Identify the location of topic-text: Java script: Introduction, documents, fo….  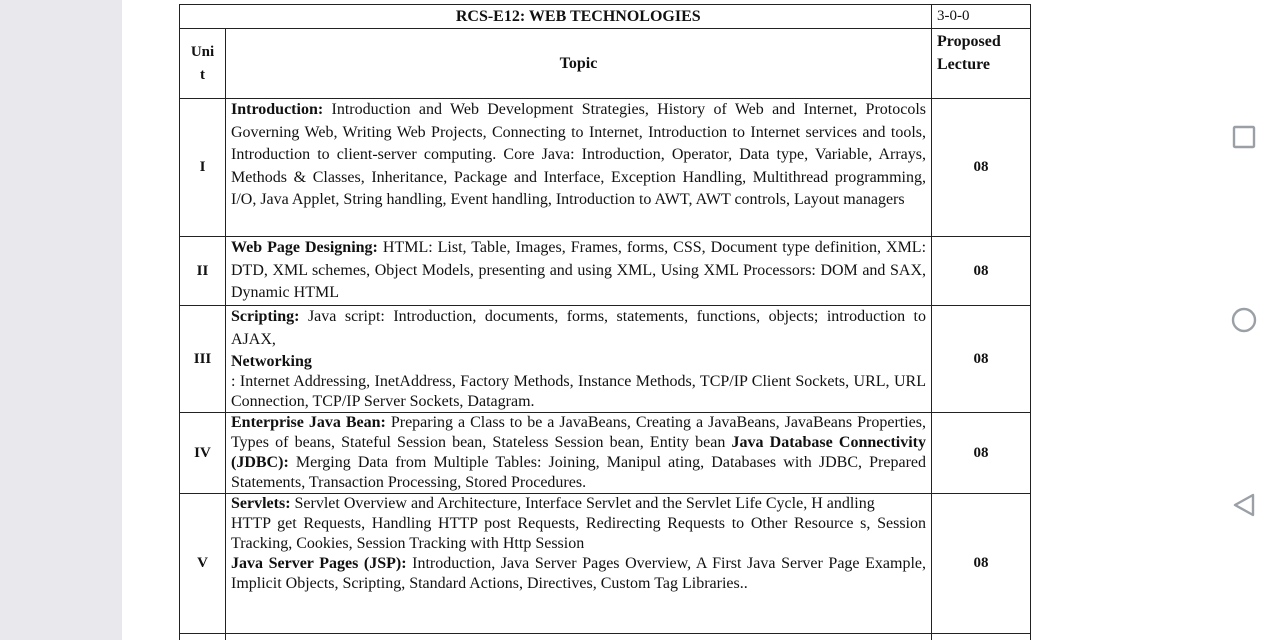
(578, 328).